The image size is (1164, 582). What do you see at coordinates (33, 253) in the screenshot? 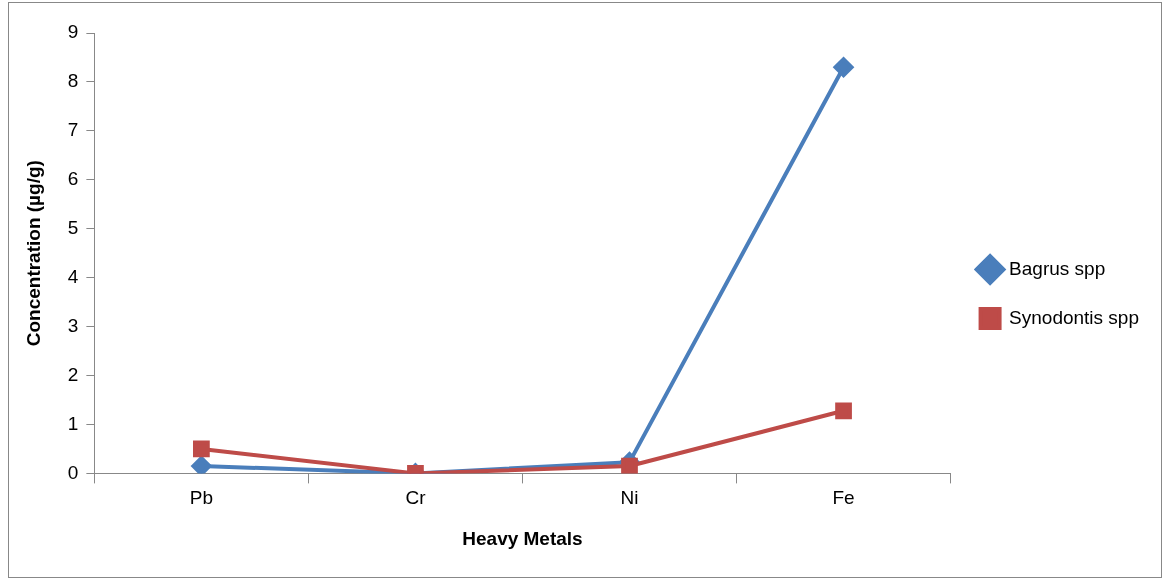
I see `y-axis-title: Concentration (µg/g)` at bounding box center [33, 253].